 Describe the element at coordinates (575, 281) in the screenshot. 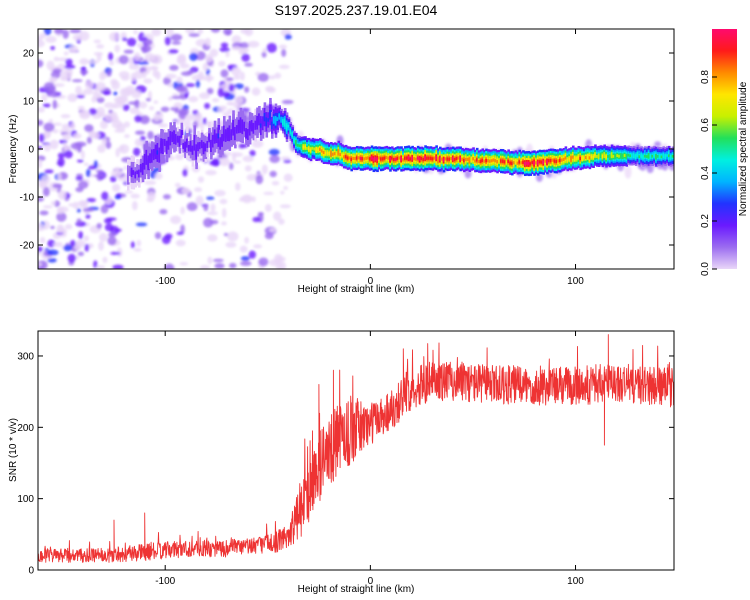

I see `x-tick-label: 100` at that location.